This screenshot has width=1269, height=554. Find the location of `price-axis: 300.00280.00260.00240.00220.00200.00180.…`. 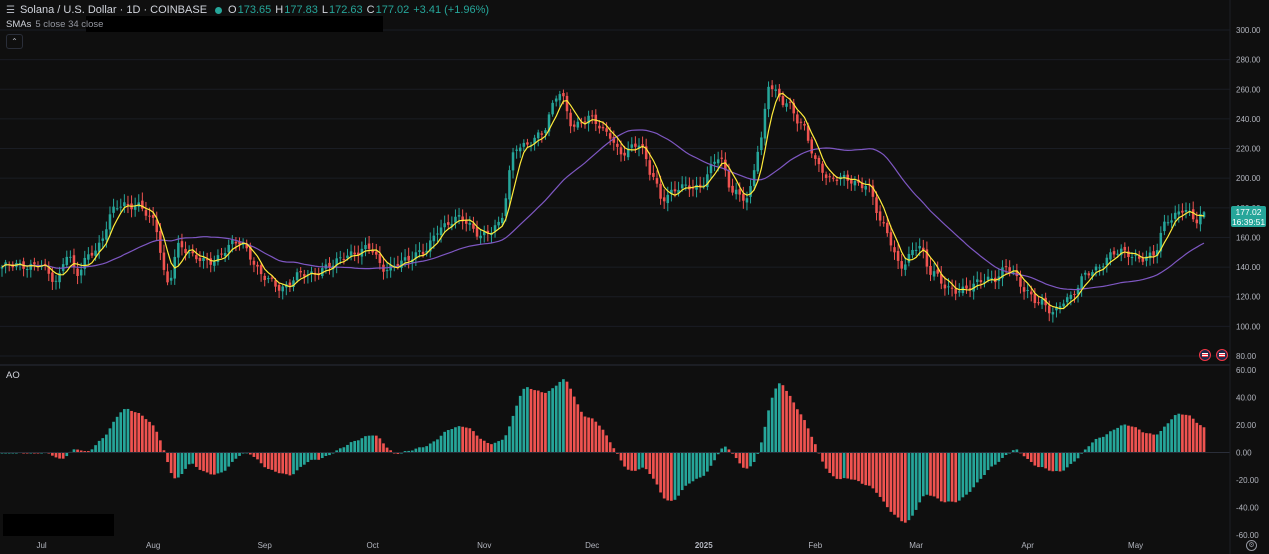

price-axis: 300.00280.00260.00240.00220.00200.00180.… is located at coordinates (1248, 193).